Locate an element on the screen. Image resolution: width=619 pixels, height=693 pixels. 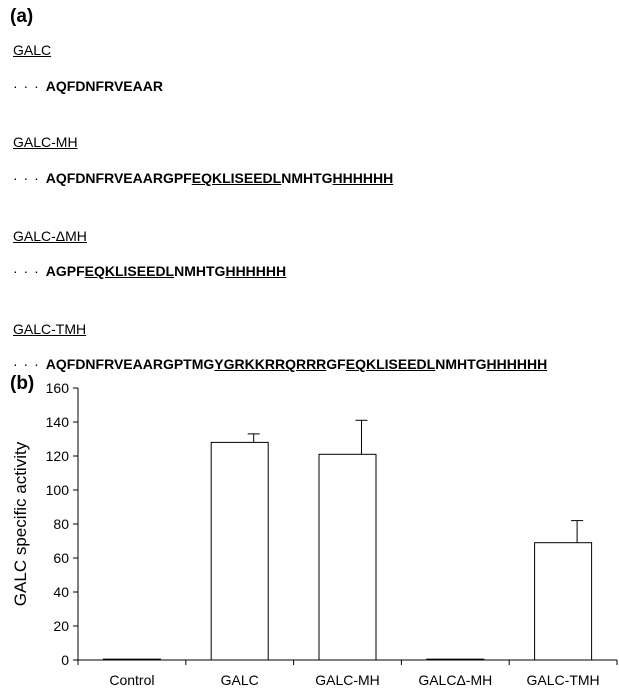
sequence-galc: · · · AQFDNFRVEAAR is located at coordinates (88, 86).